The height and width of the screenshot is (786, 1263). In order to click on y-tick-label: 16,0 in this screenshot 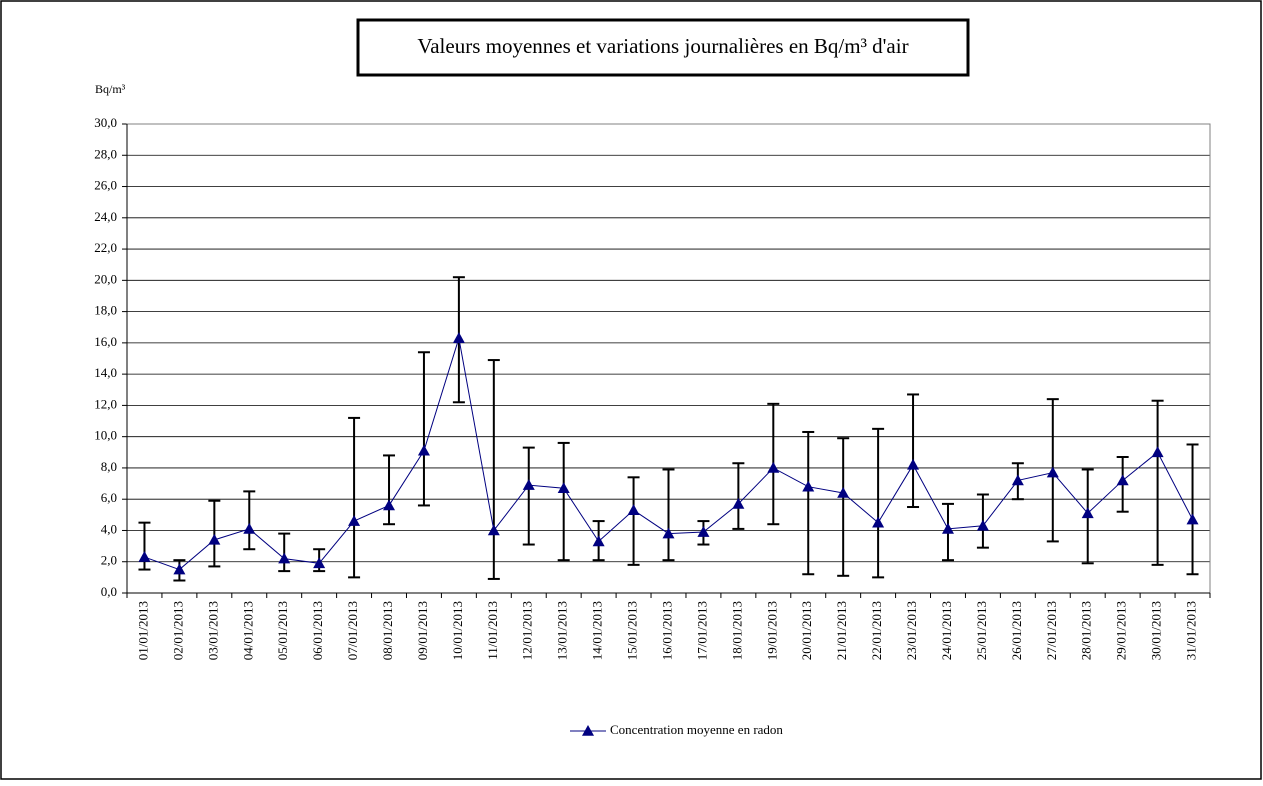, I will do `click(105, 341)`.